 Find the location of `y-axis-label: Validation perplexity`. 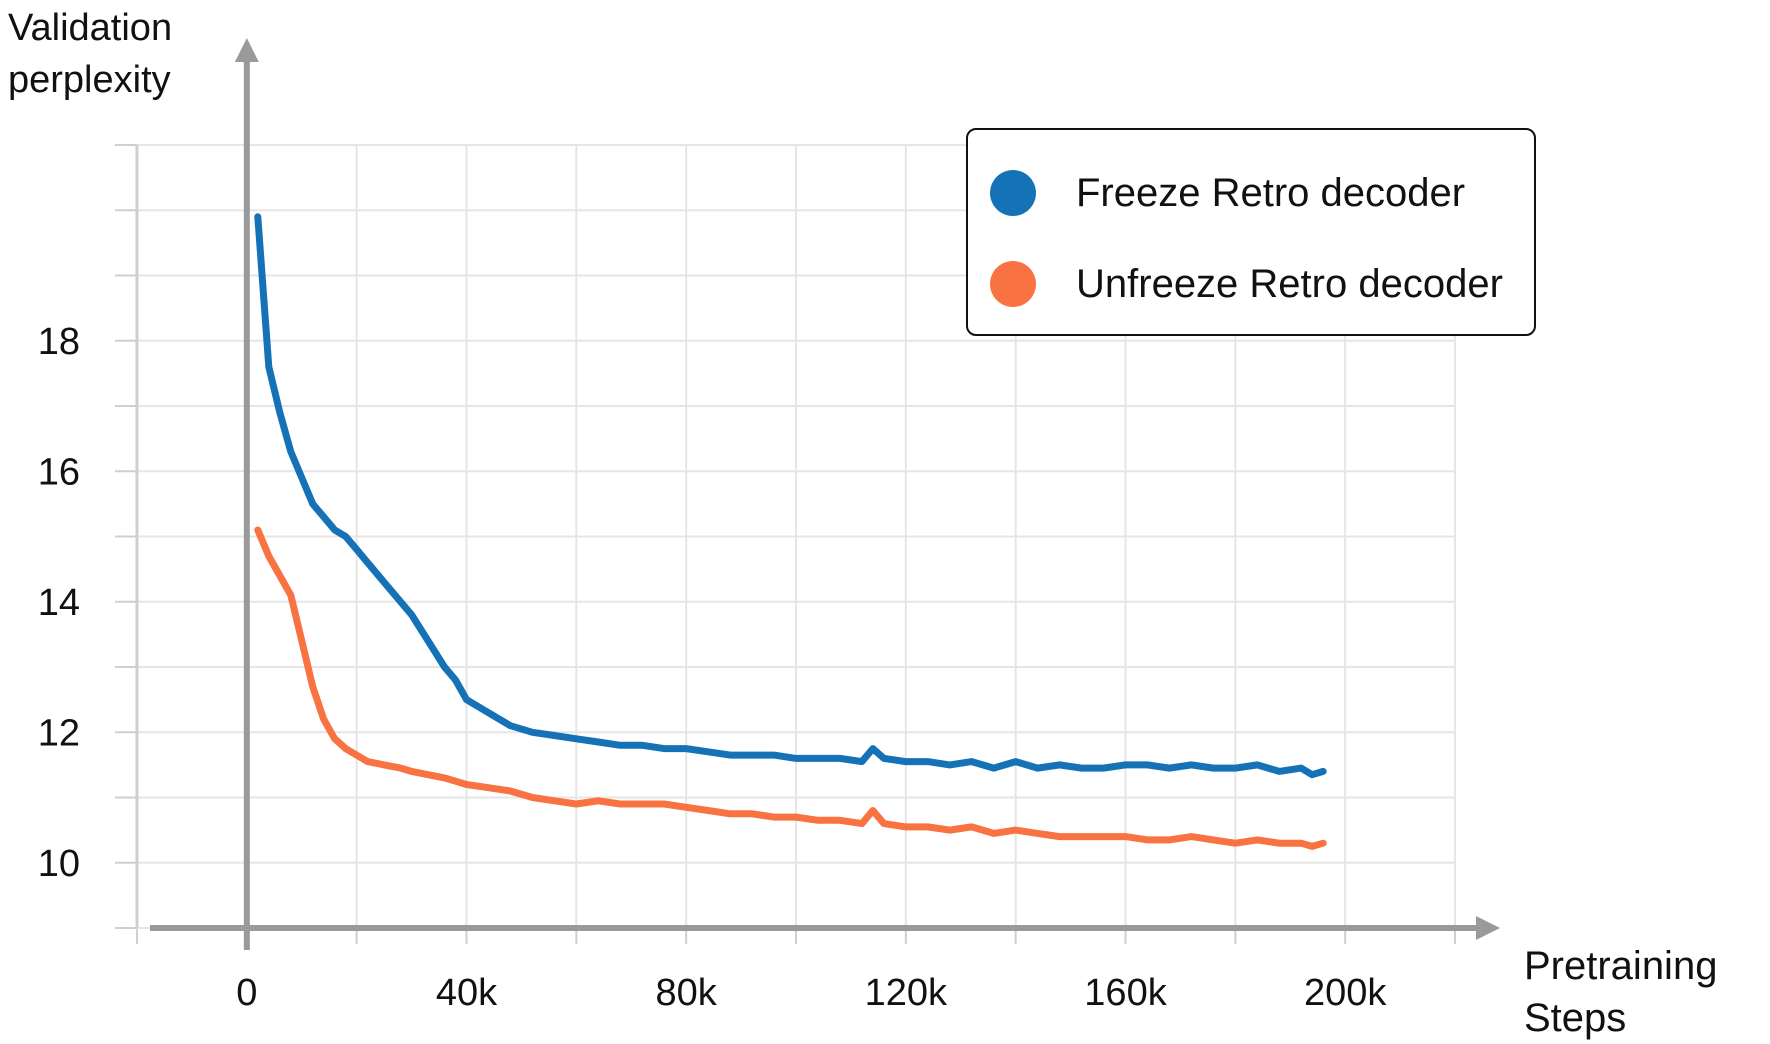

y-axis-label: Validation perplexity is located at coordinates (90, 54).